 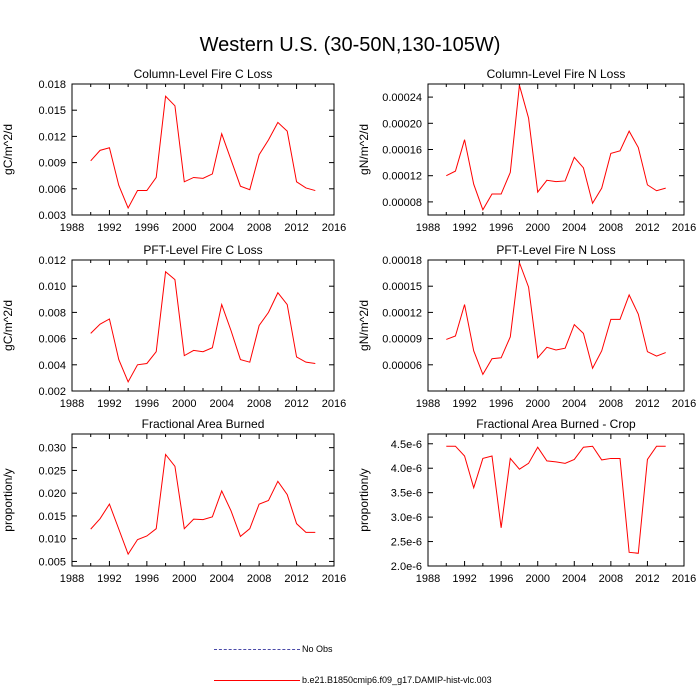 I want to click on panel-title: PFT-Level Fire N Loss, so click(x=555, y=250).